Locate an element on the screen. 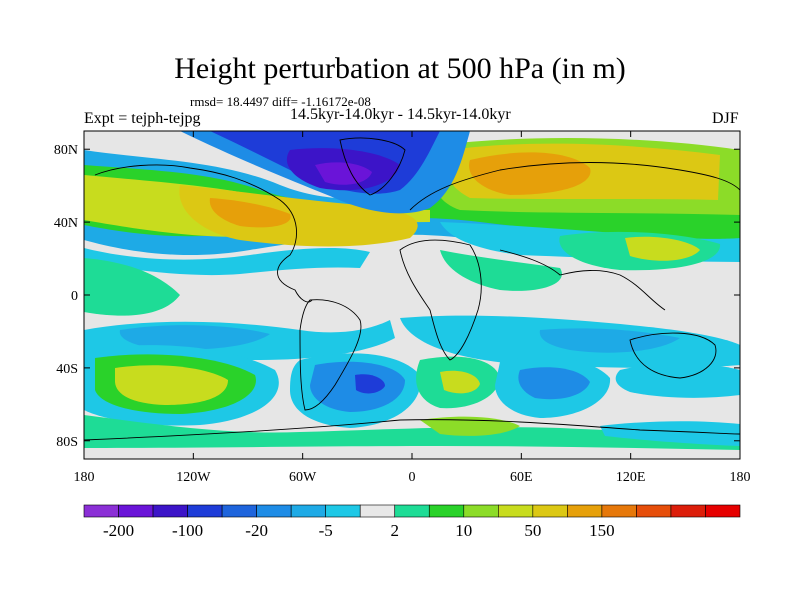  y-tick-label: 40N is located at coordinates (66, 223).